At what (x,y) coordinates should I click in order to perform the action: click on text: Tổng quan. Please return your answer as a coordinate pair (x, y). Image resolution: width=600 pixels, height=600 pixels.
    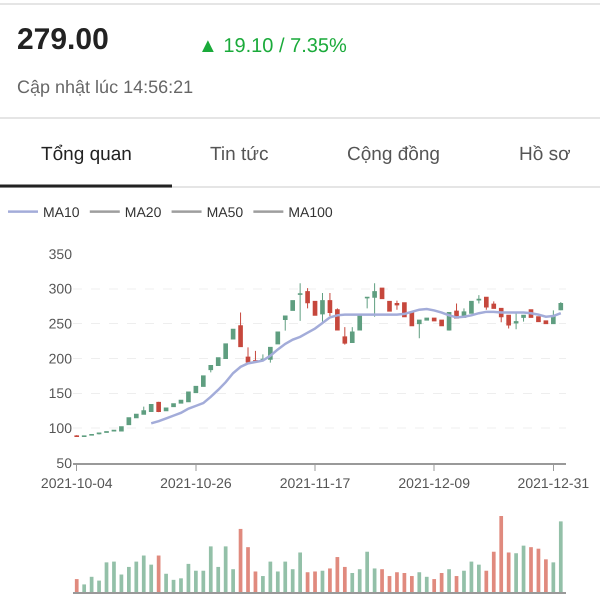
    Looking at the image, I should click on (86, 154).